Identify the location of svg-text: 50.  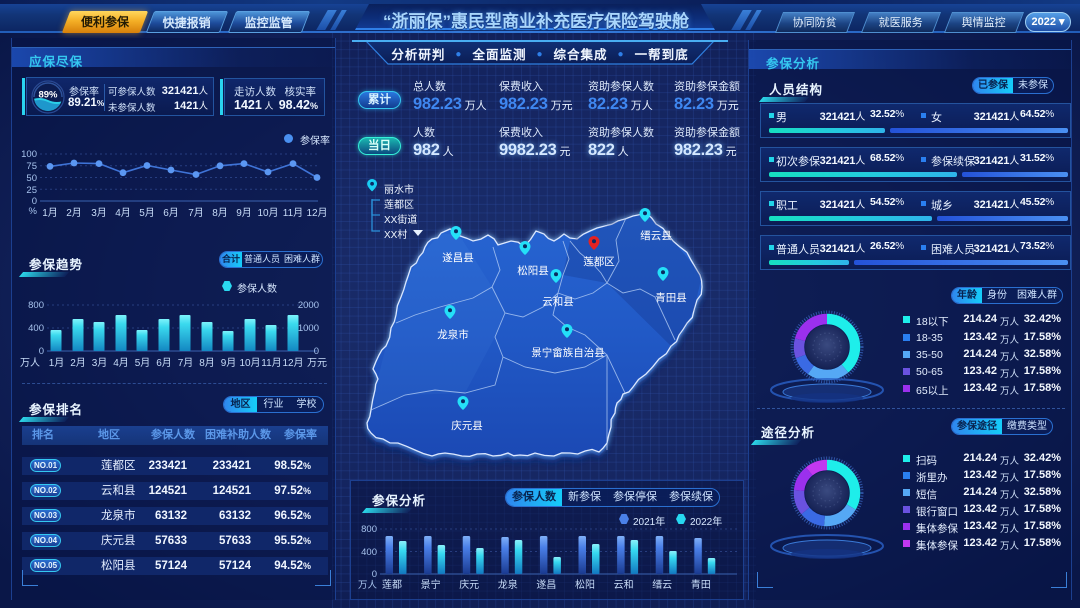
(31, 178).